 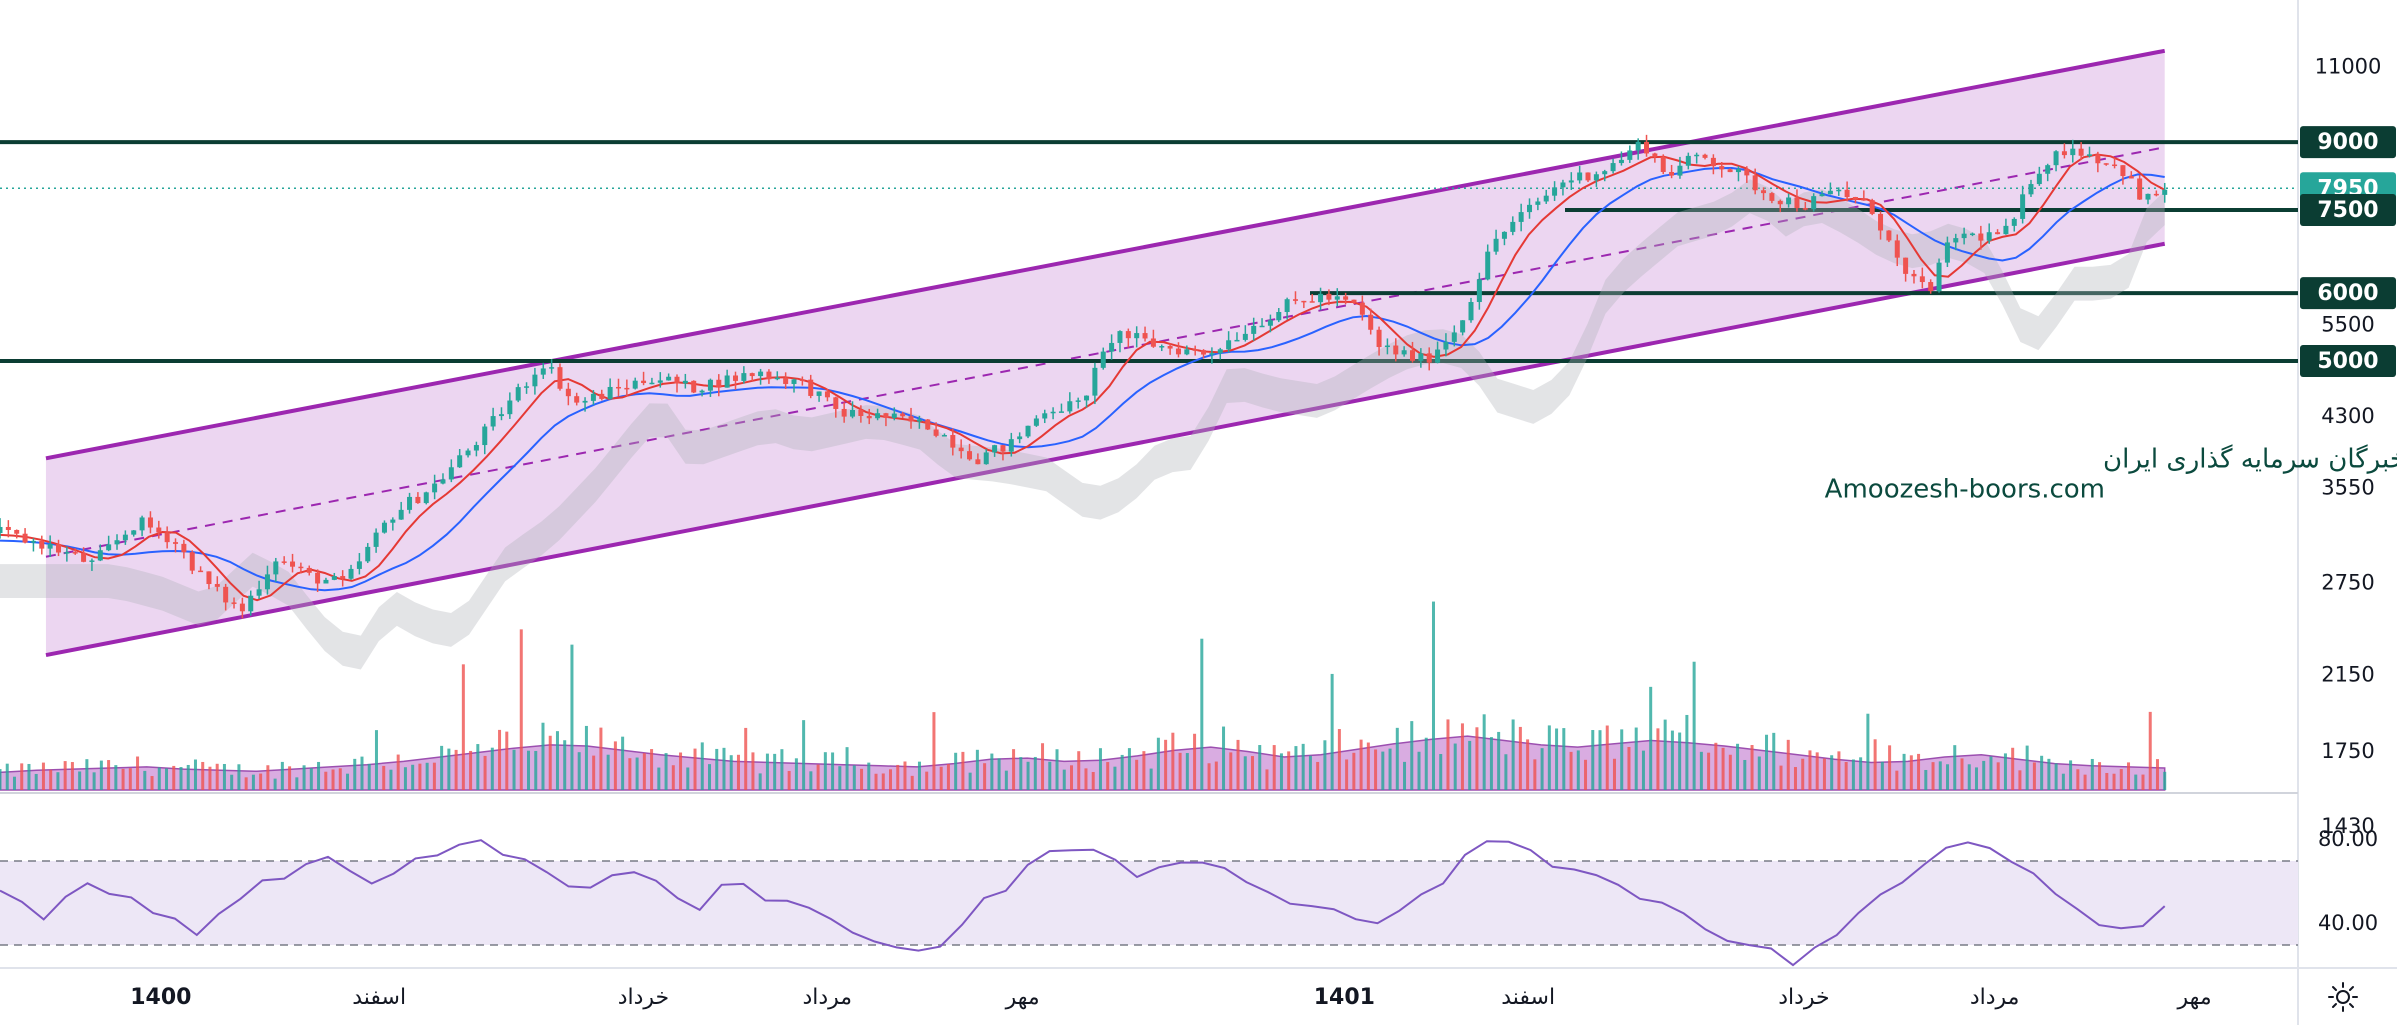 What do you see at coordinates (1149, 903) in the screenshot?
I see `rsi-band` at bounding box center [1149, 903].